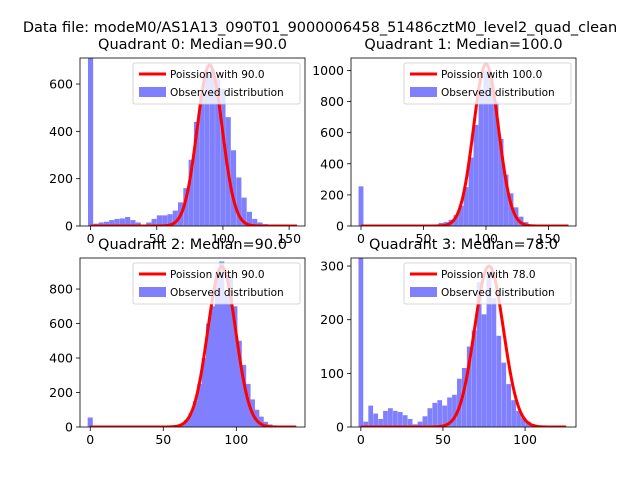  I want to click on y-tick-label: 800, so click(61, 289).